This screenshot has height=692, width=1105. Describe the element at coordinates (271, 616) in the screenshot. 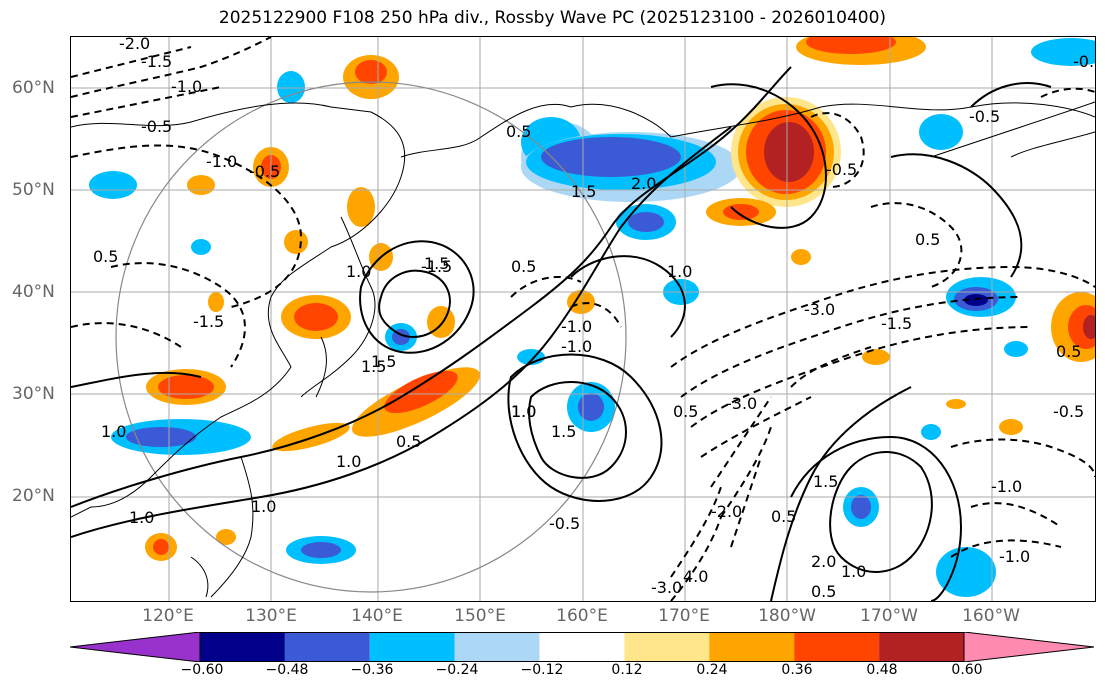

I see `lon-label: 130°E` at that location.